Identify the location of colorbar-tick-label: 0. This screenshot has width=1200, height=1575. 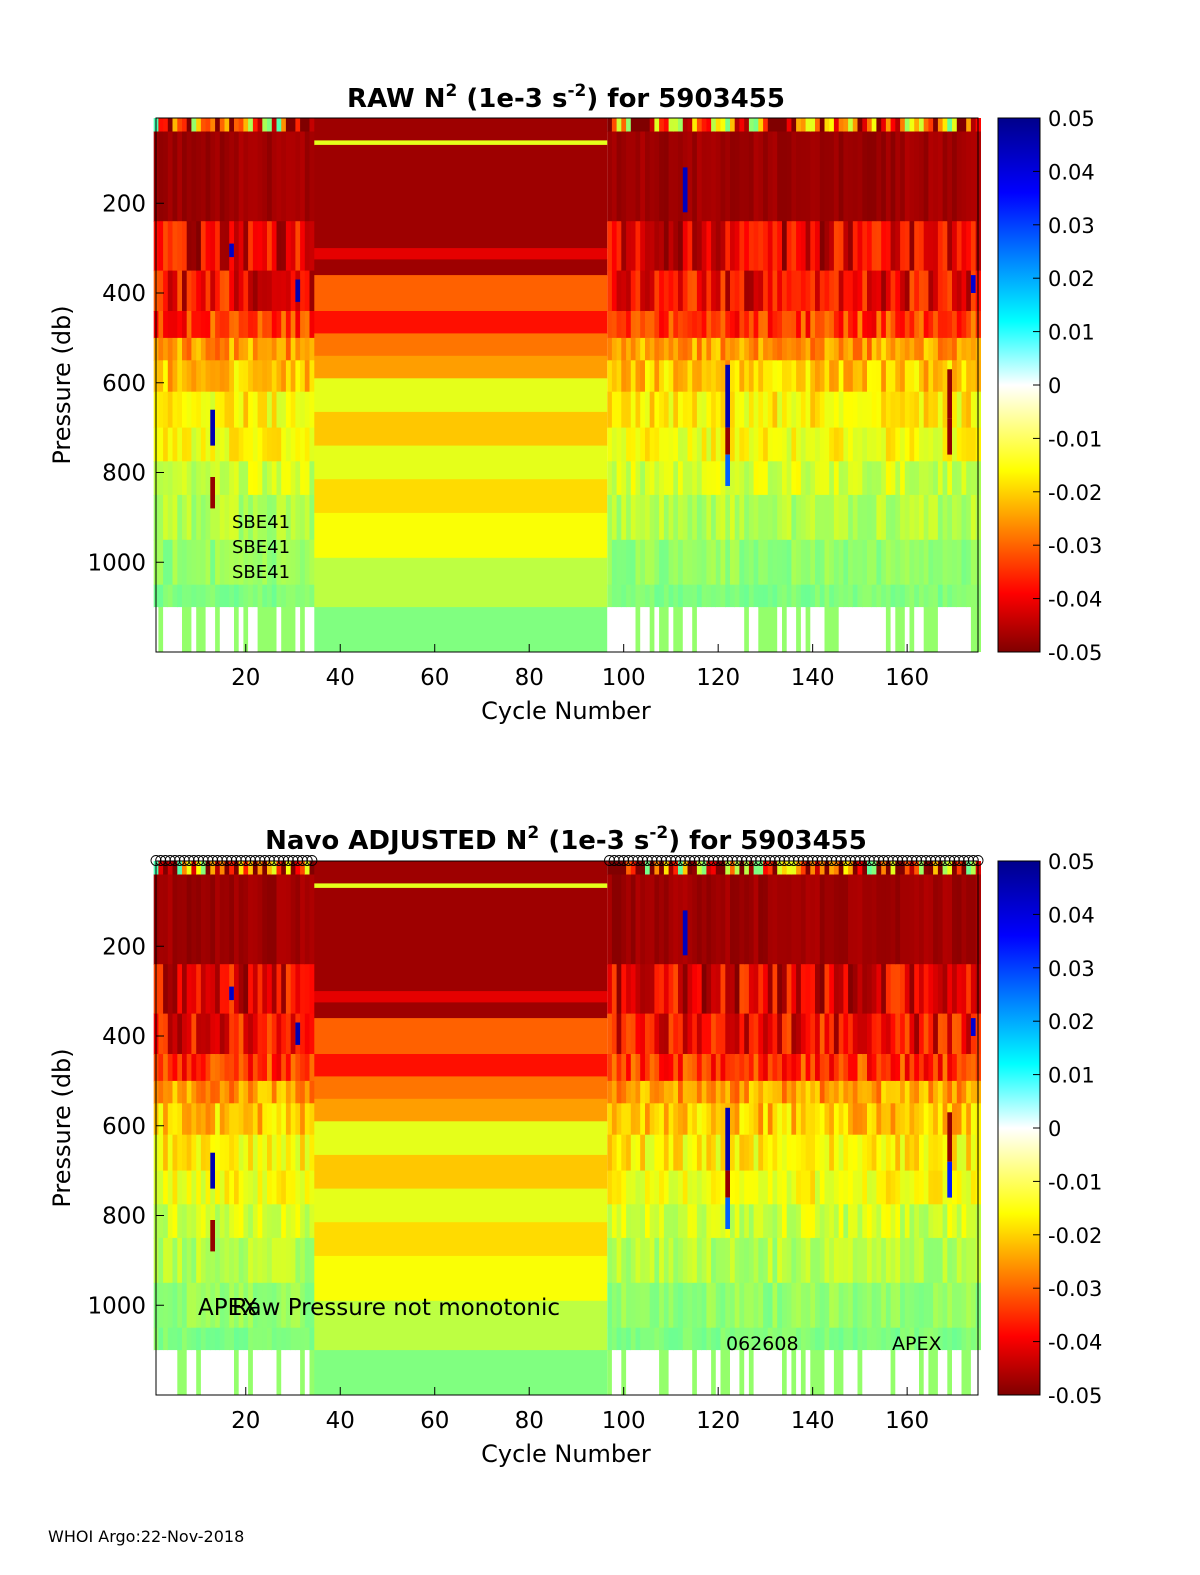
(1054, 386).